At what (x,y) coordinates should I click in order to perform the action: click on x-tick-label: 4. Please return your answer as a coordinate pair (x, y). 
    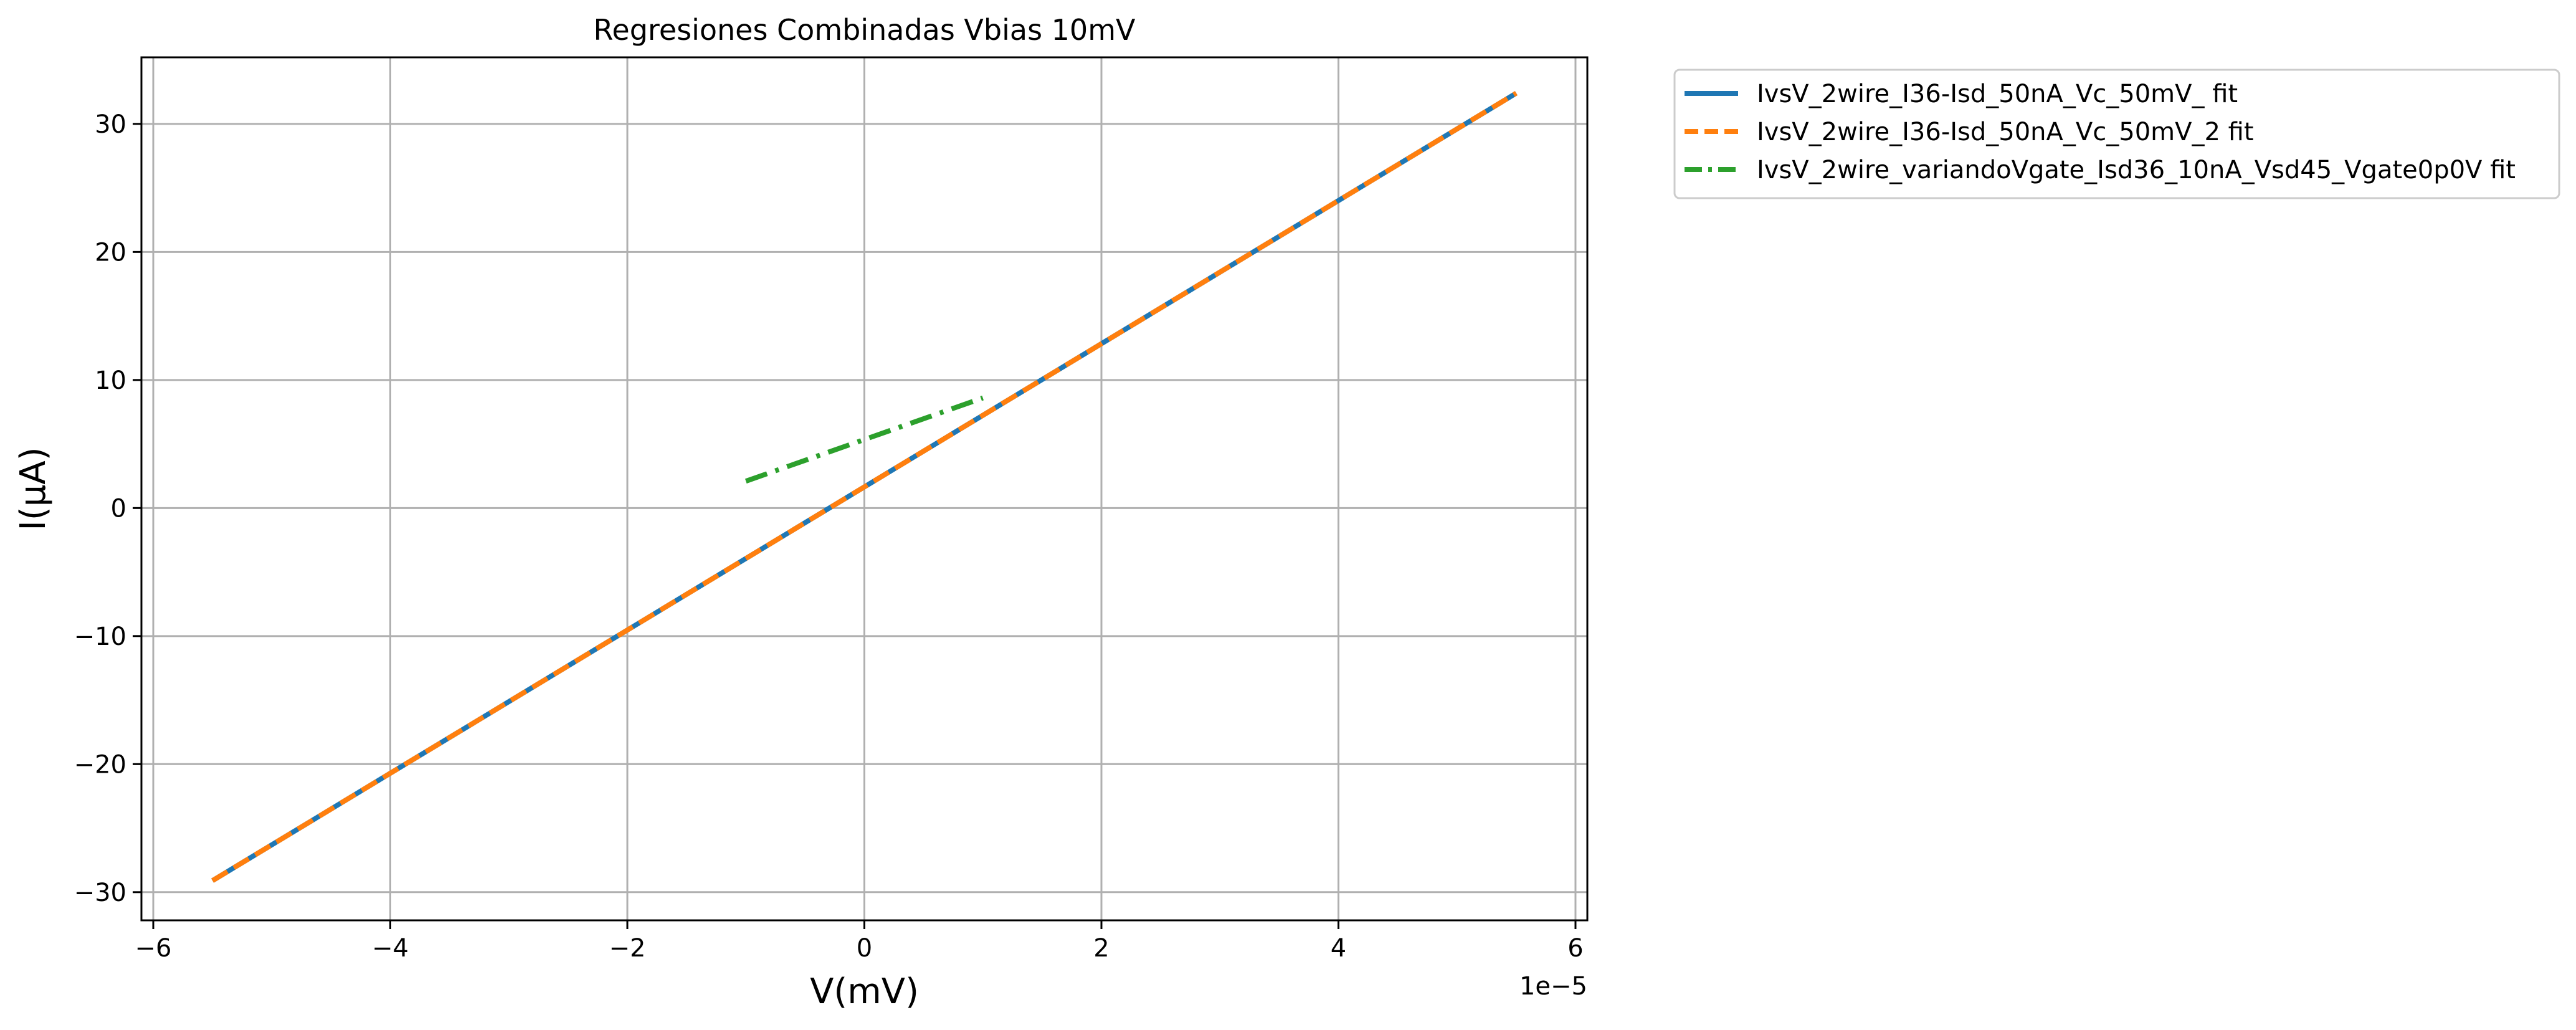
    Looking at the image, I should click on (1338, 948).